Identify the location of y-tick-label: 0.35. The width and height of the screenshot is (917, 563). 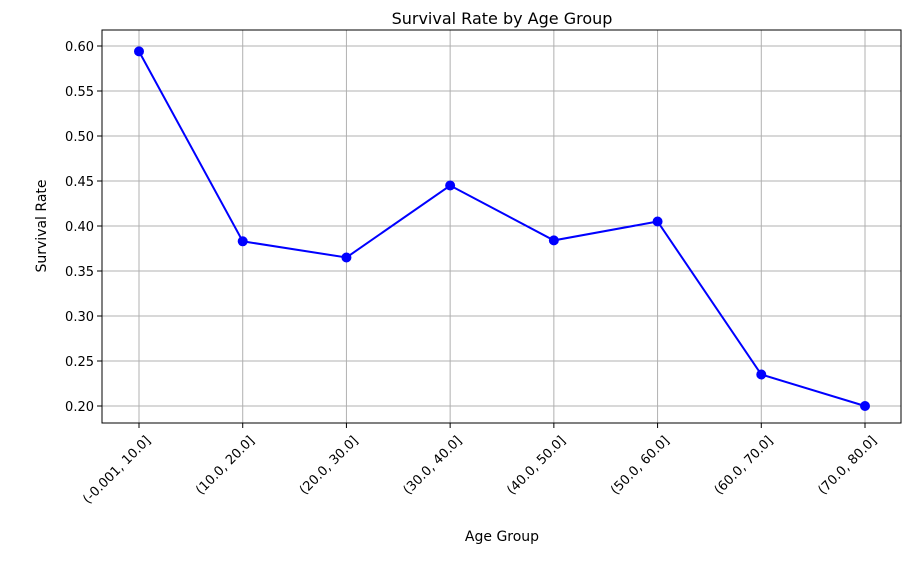
(79, 272).